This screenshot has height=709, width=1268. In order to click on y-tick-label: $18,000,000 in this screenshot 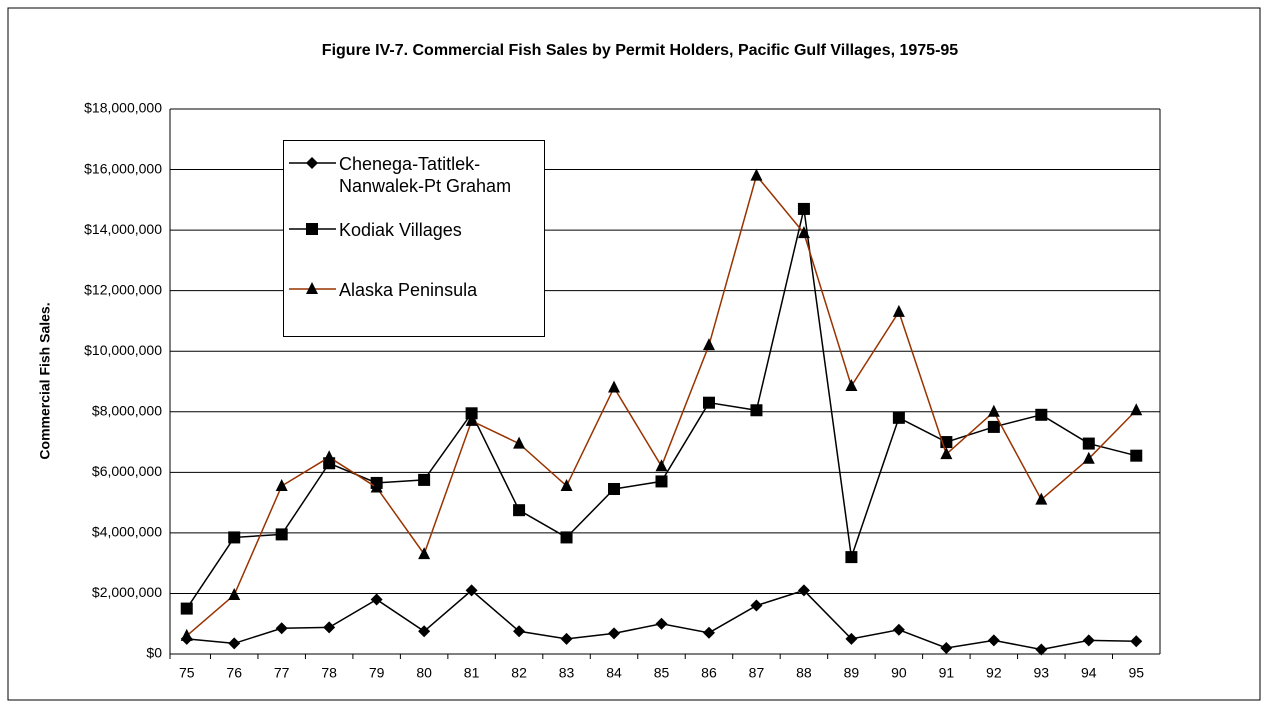, I will do `click(123, 108)`.